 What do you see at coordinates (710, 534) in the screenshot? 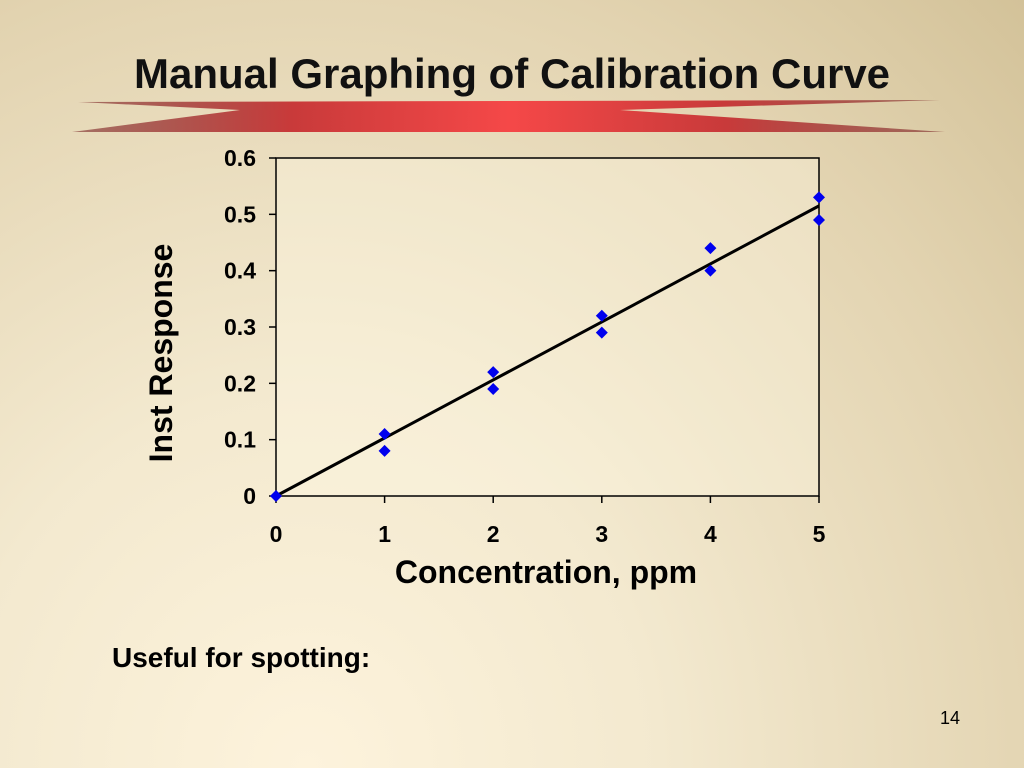
I see `x-tick-label: 4` at bounding box center [710, 534].